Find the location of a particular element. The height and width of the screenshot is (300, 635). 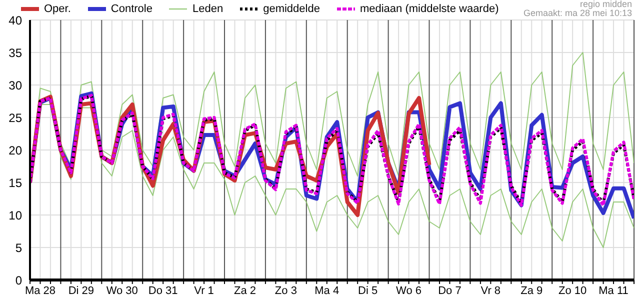

y-tick-label: 30 is located at coordinates (15, 85).